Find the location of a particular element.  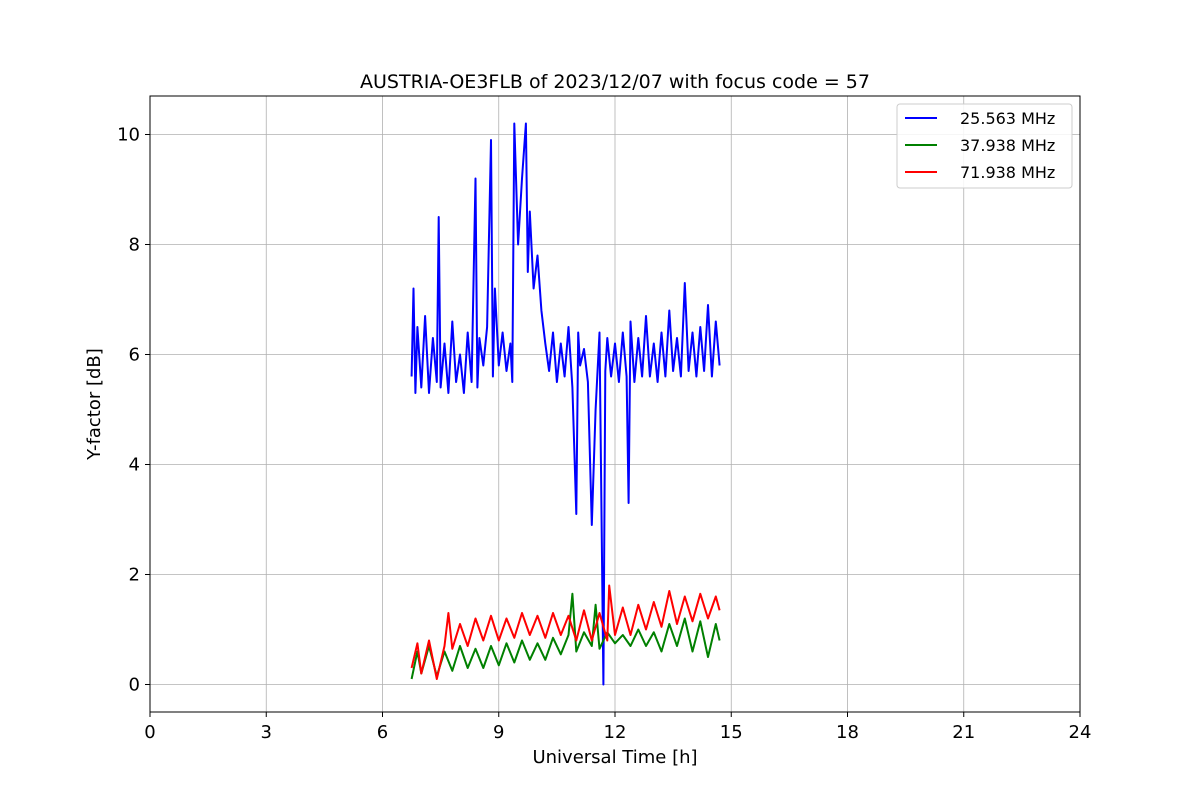

y-tick-label: 10 is located at coordinates (128, 135).